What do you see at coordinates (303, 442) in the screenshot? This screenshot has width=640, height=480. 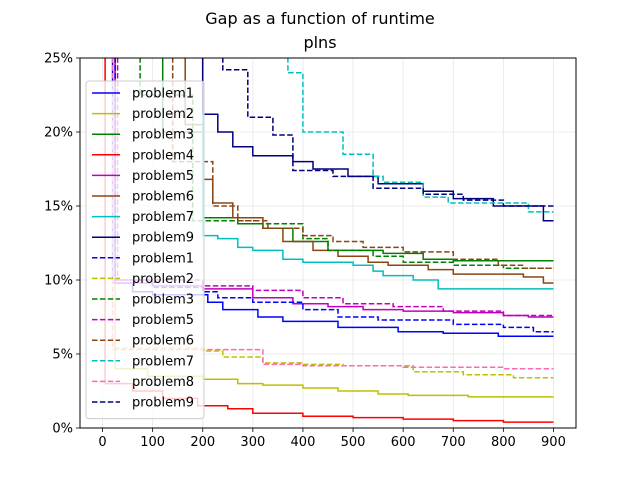 I see `x-tick-label: 400` at bounding box center [303, 442].